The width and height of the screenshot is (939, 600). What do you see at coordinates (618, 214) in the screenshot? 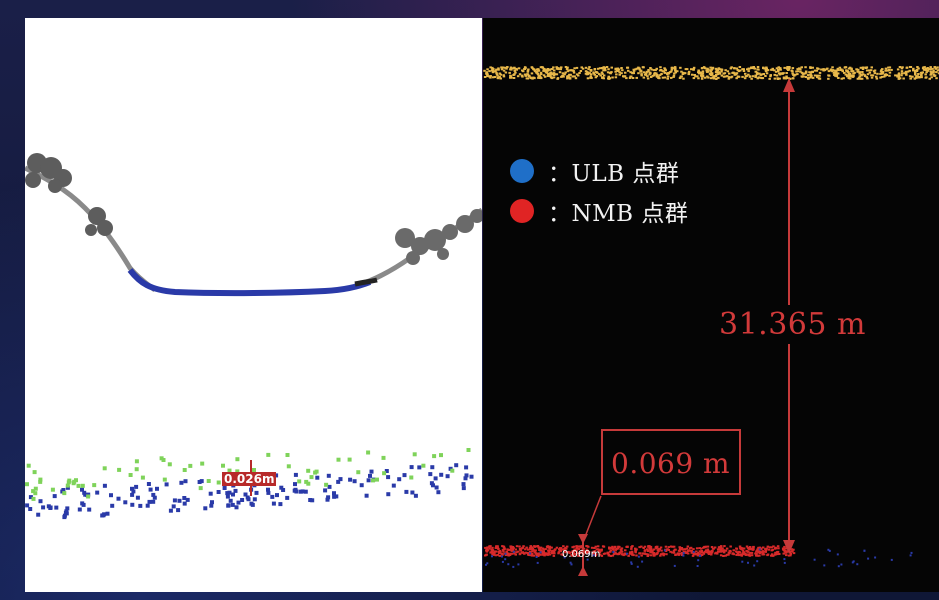
I see `nmb-legend-label: ：NMB 点群` at bounding box center [618, 214].